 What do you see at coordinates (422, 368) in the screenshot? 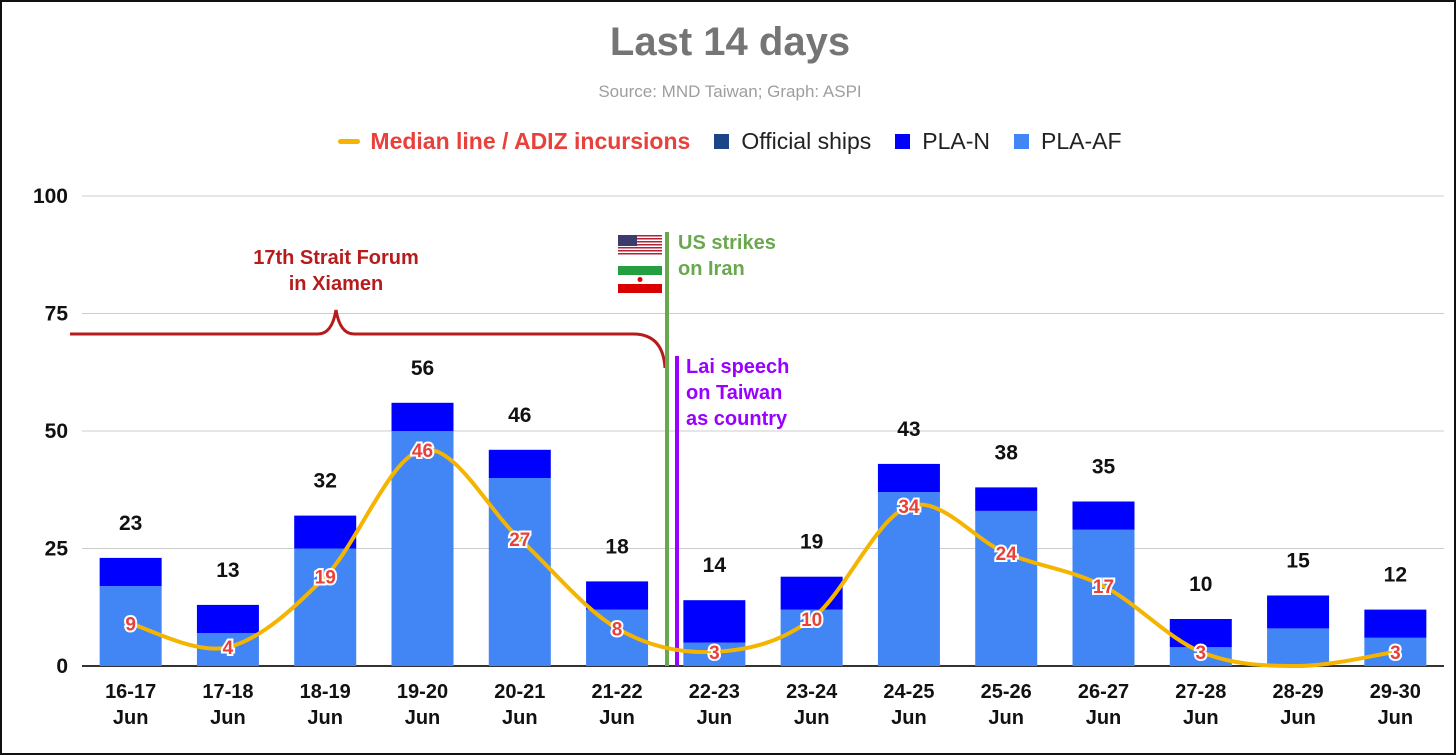
I see `bar-total-label: 56` at bounding box center [422, 368].